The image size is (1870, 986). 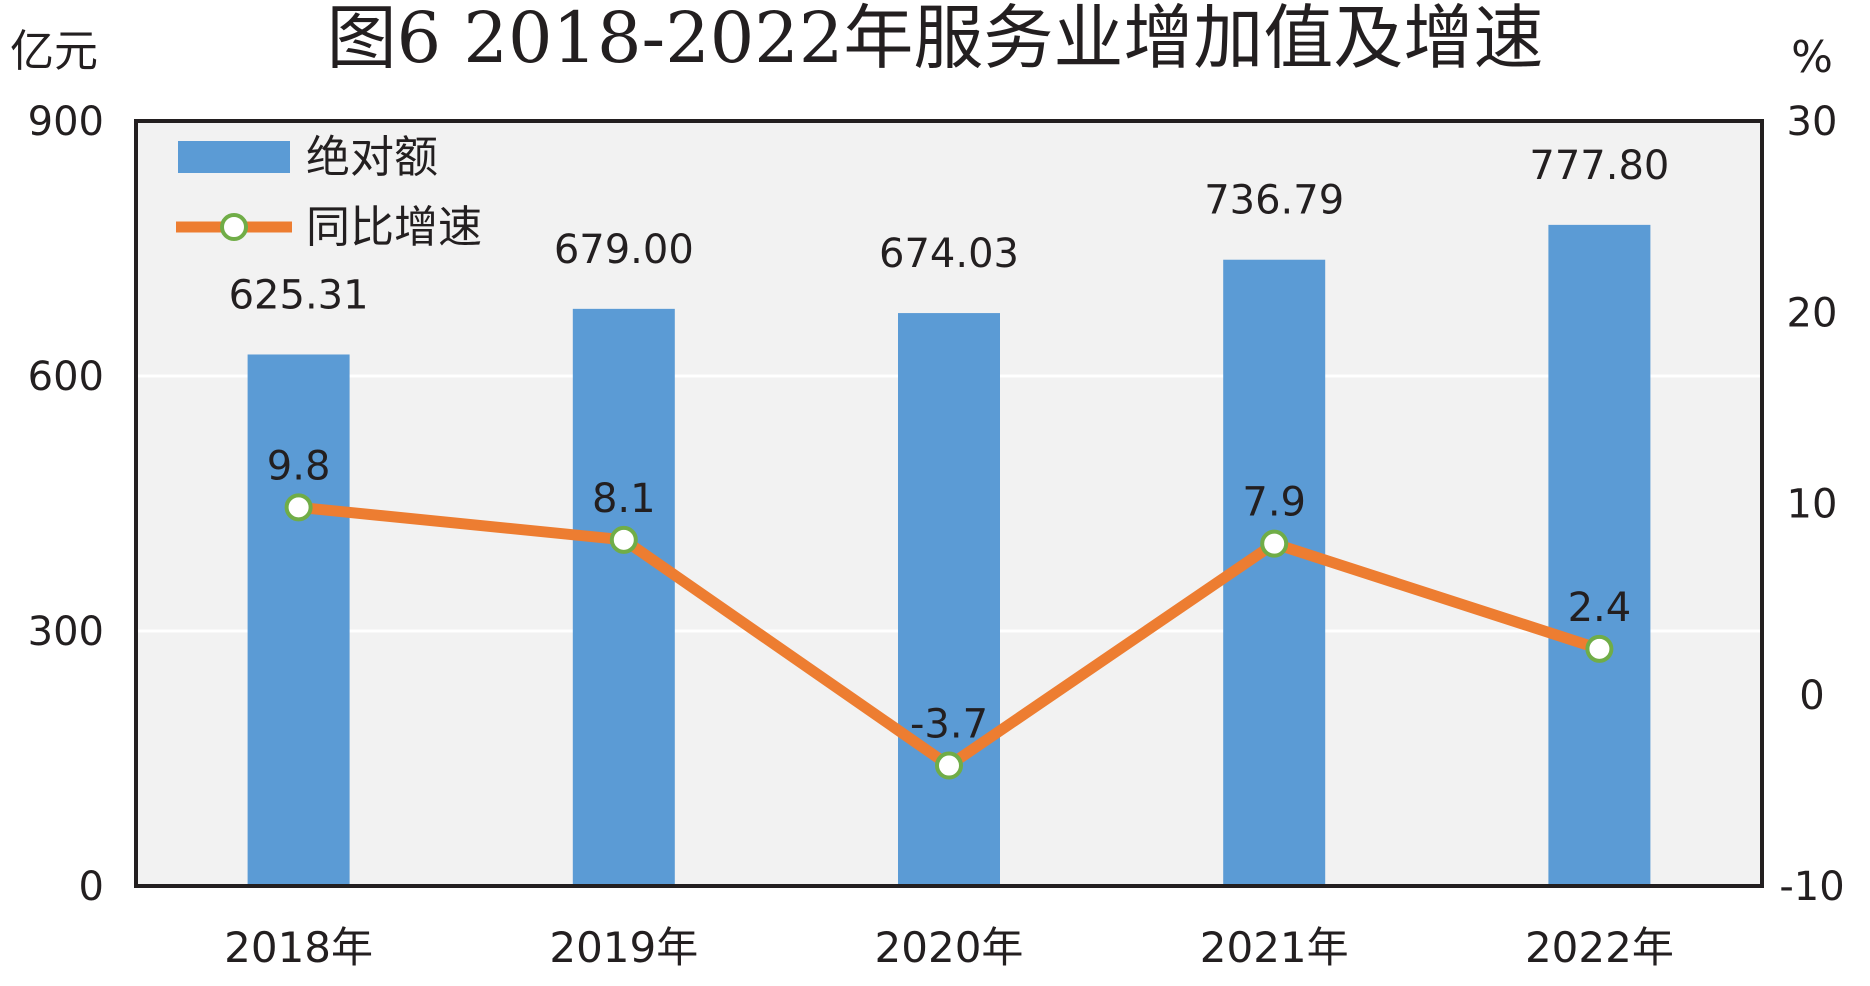 What do you see at coordinates (234, 227) in the screenshot?
I see `legend-swatch-marker` at bounding box center [234, 227].